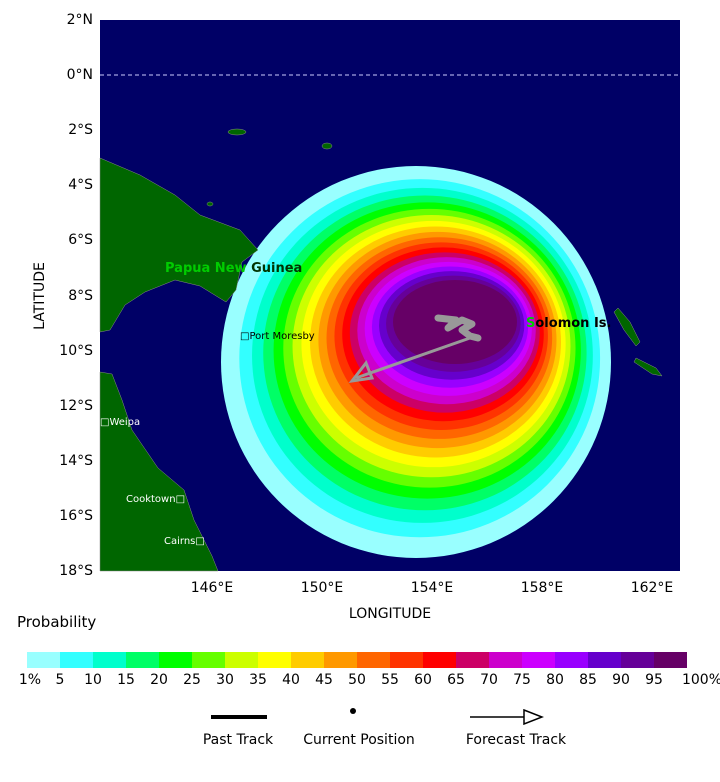  I want to click on new-guinea-land, so click(179, 245).